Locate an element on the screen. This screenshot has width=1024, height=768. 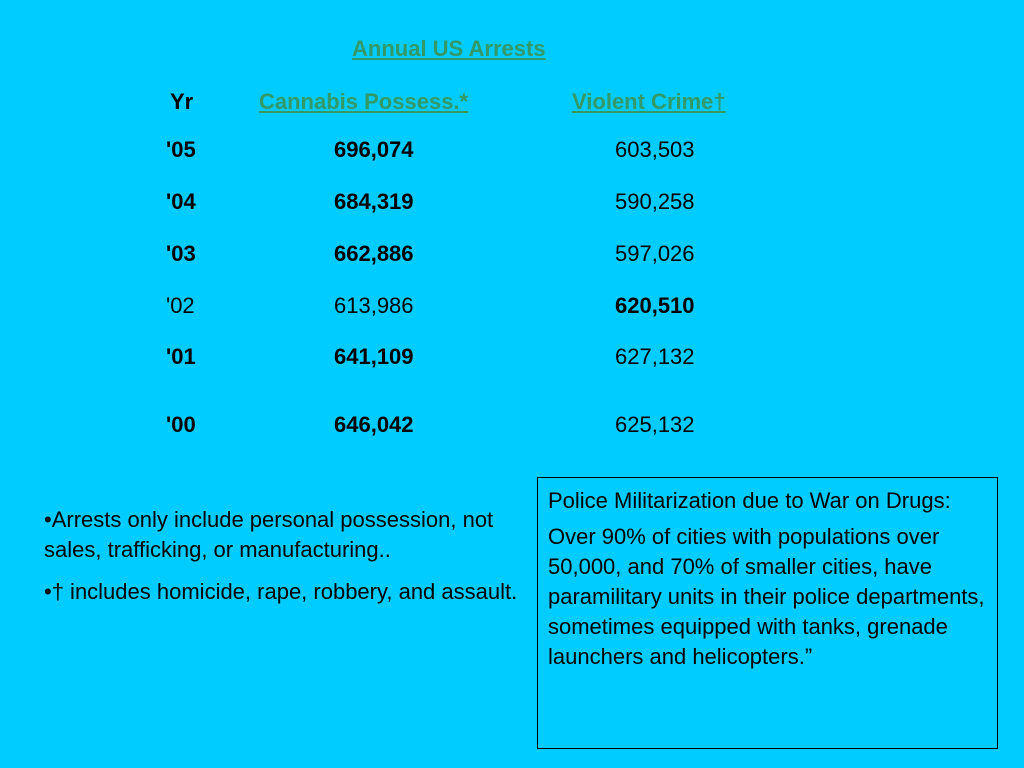
row-2000-violent: 625,132 is located at coordinates (655, 424).